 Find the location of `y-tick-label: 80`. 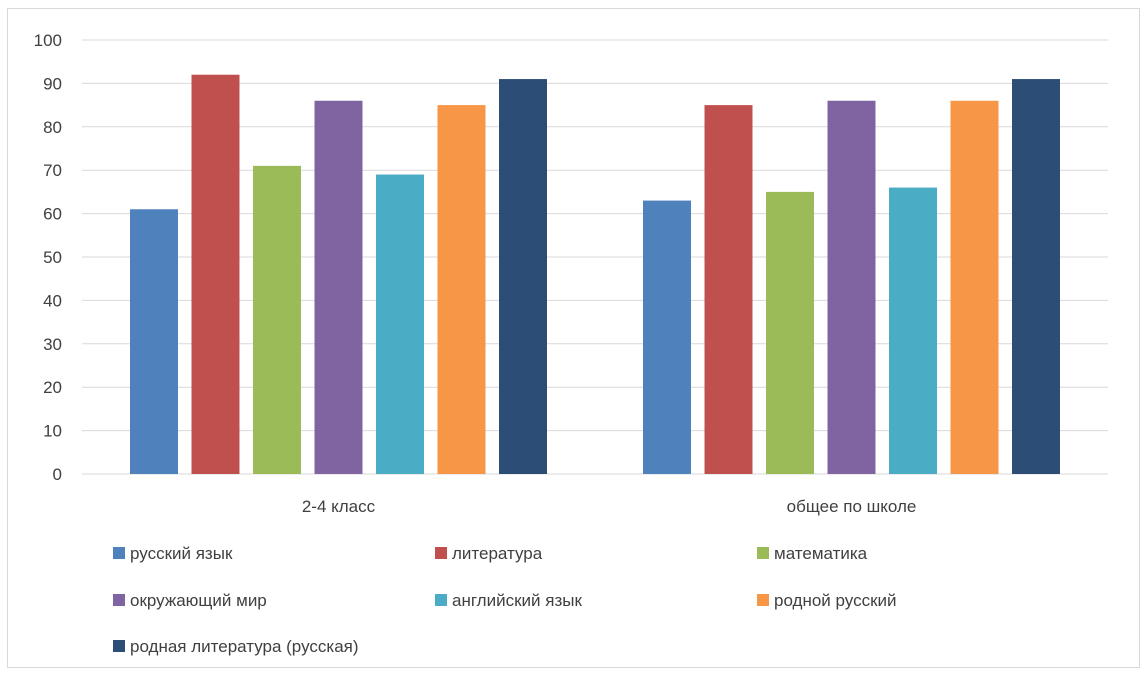

y-tick-label: 80 is located at coordinates (52, 127).